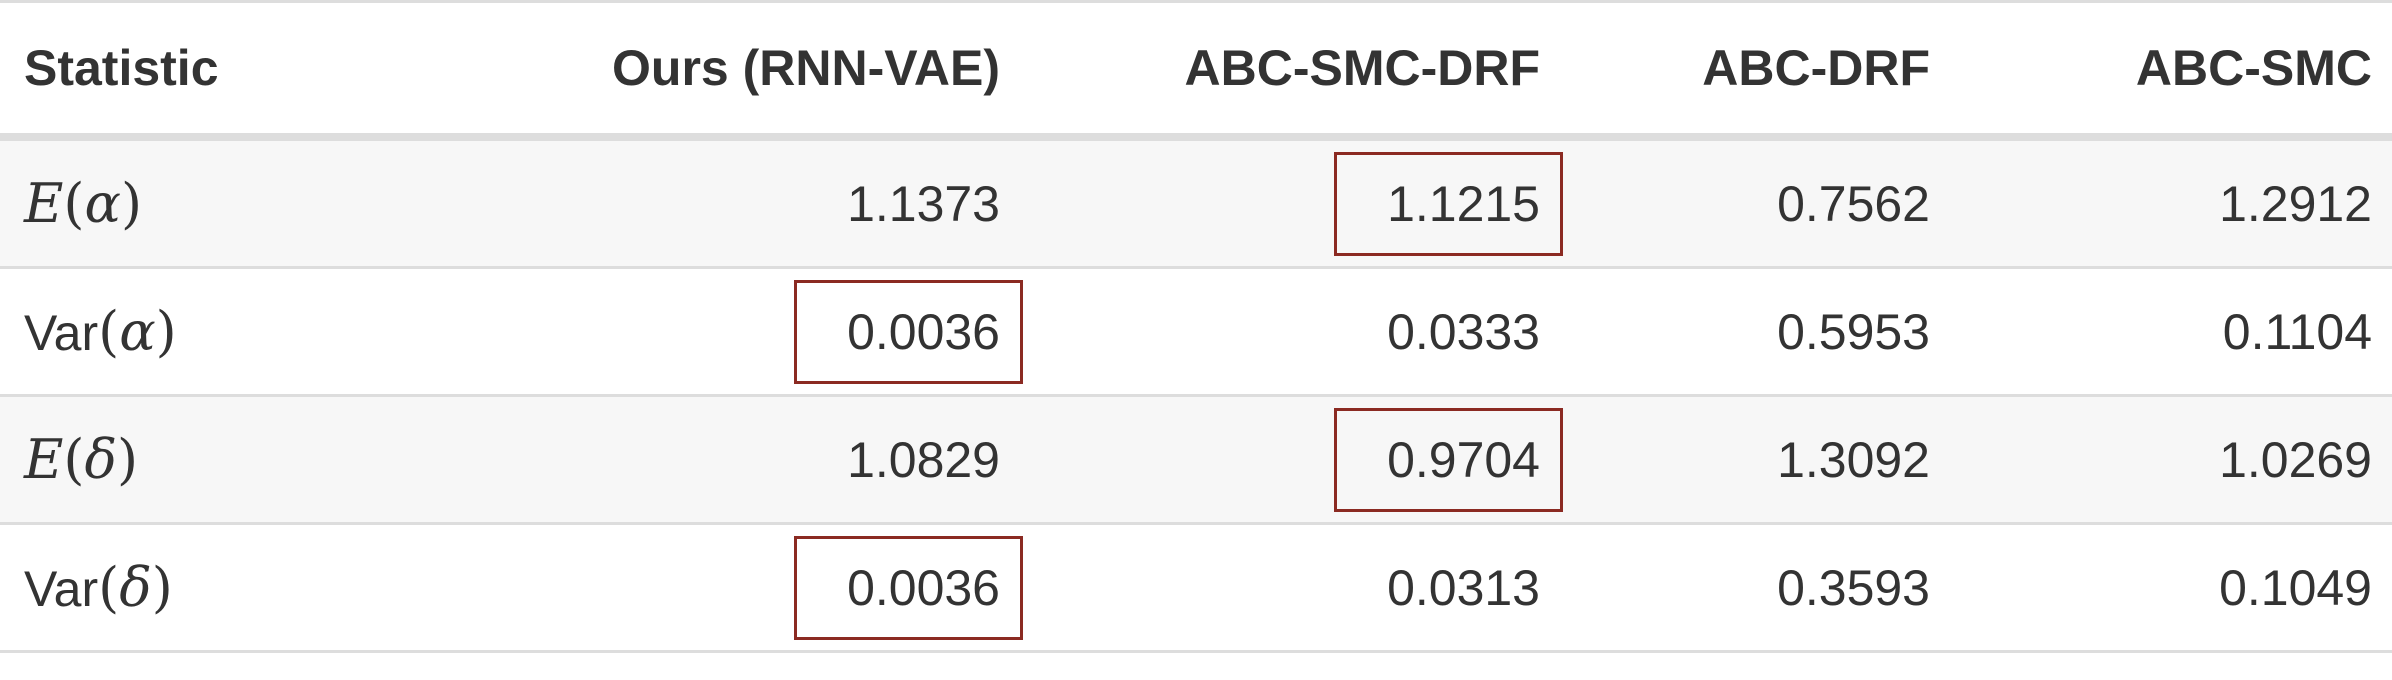  I want to click on value: 0.3593, so click(1853, 587).